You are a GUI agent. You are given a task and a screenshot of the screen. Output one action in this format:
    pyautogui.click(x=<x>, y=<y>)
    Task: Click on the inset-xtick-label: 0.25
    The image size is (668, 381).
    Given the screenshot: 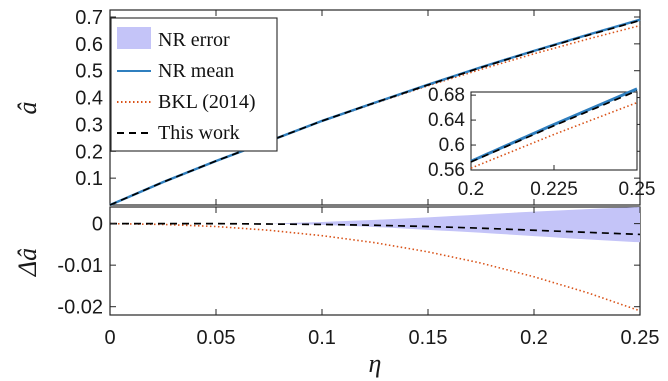 What is the action you would take?
    pyautogui.click(x=637, y=189)
    